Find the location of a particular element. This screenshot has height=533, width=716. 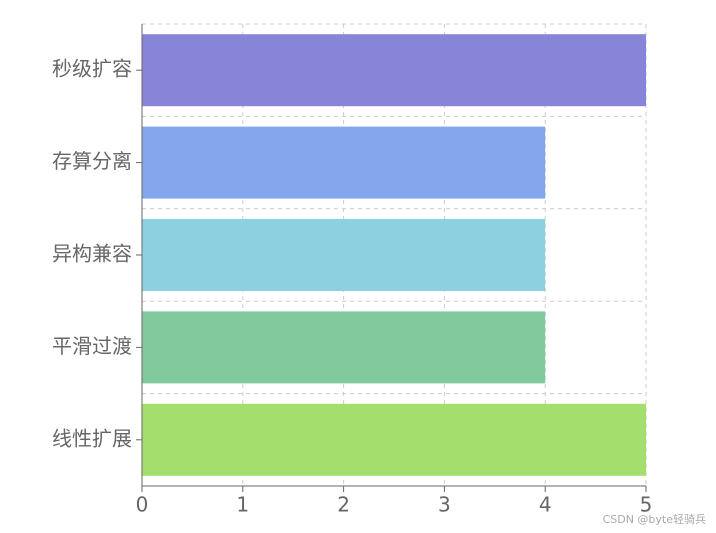

y-tick-label: 平滑过渡 is located at coordinates (92, 346).